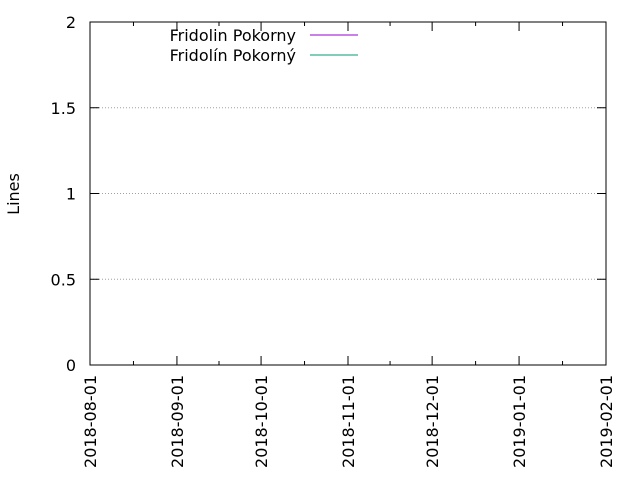  What do you see at coordinates (63, 279) in the screenshot?
I see `y-tick-label: 0.5` at bounding box center [63, 279].